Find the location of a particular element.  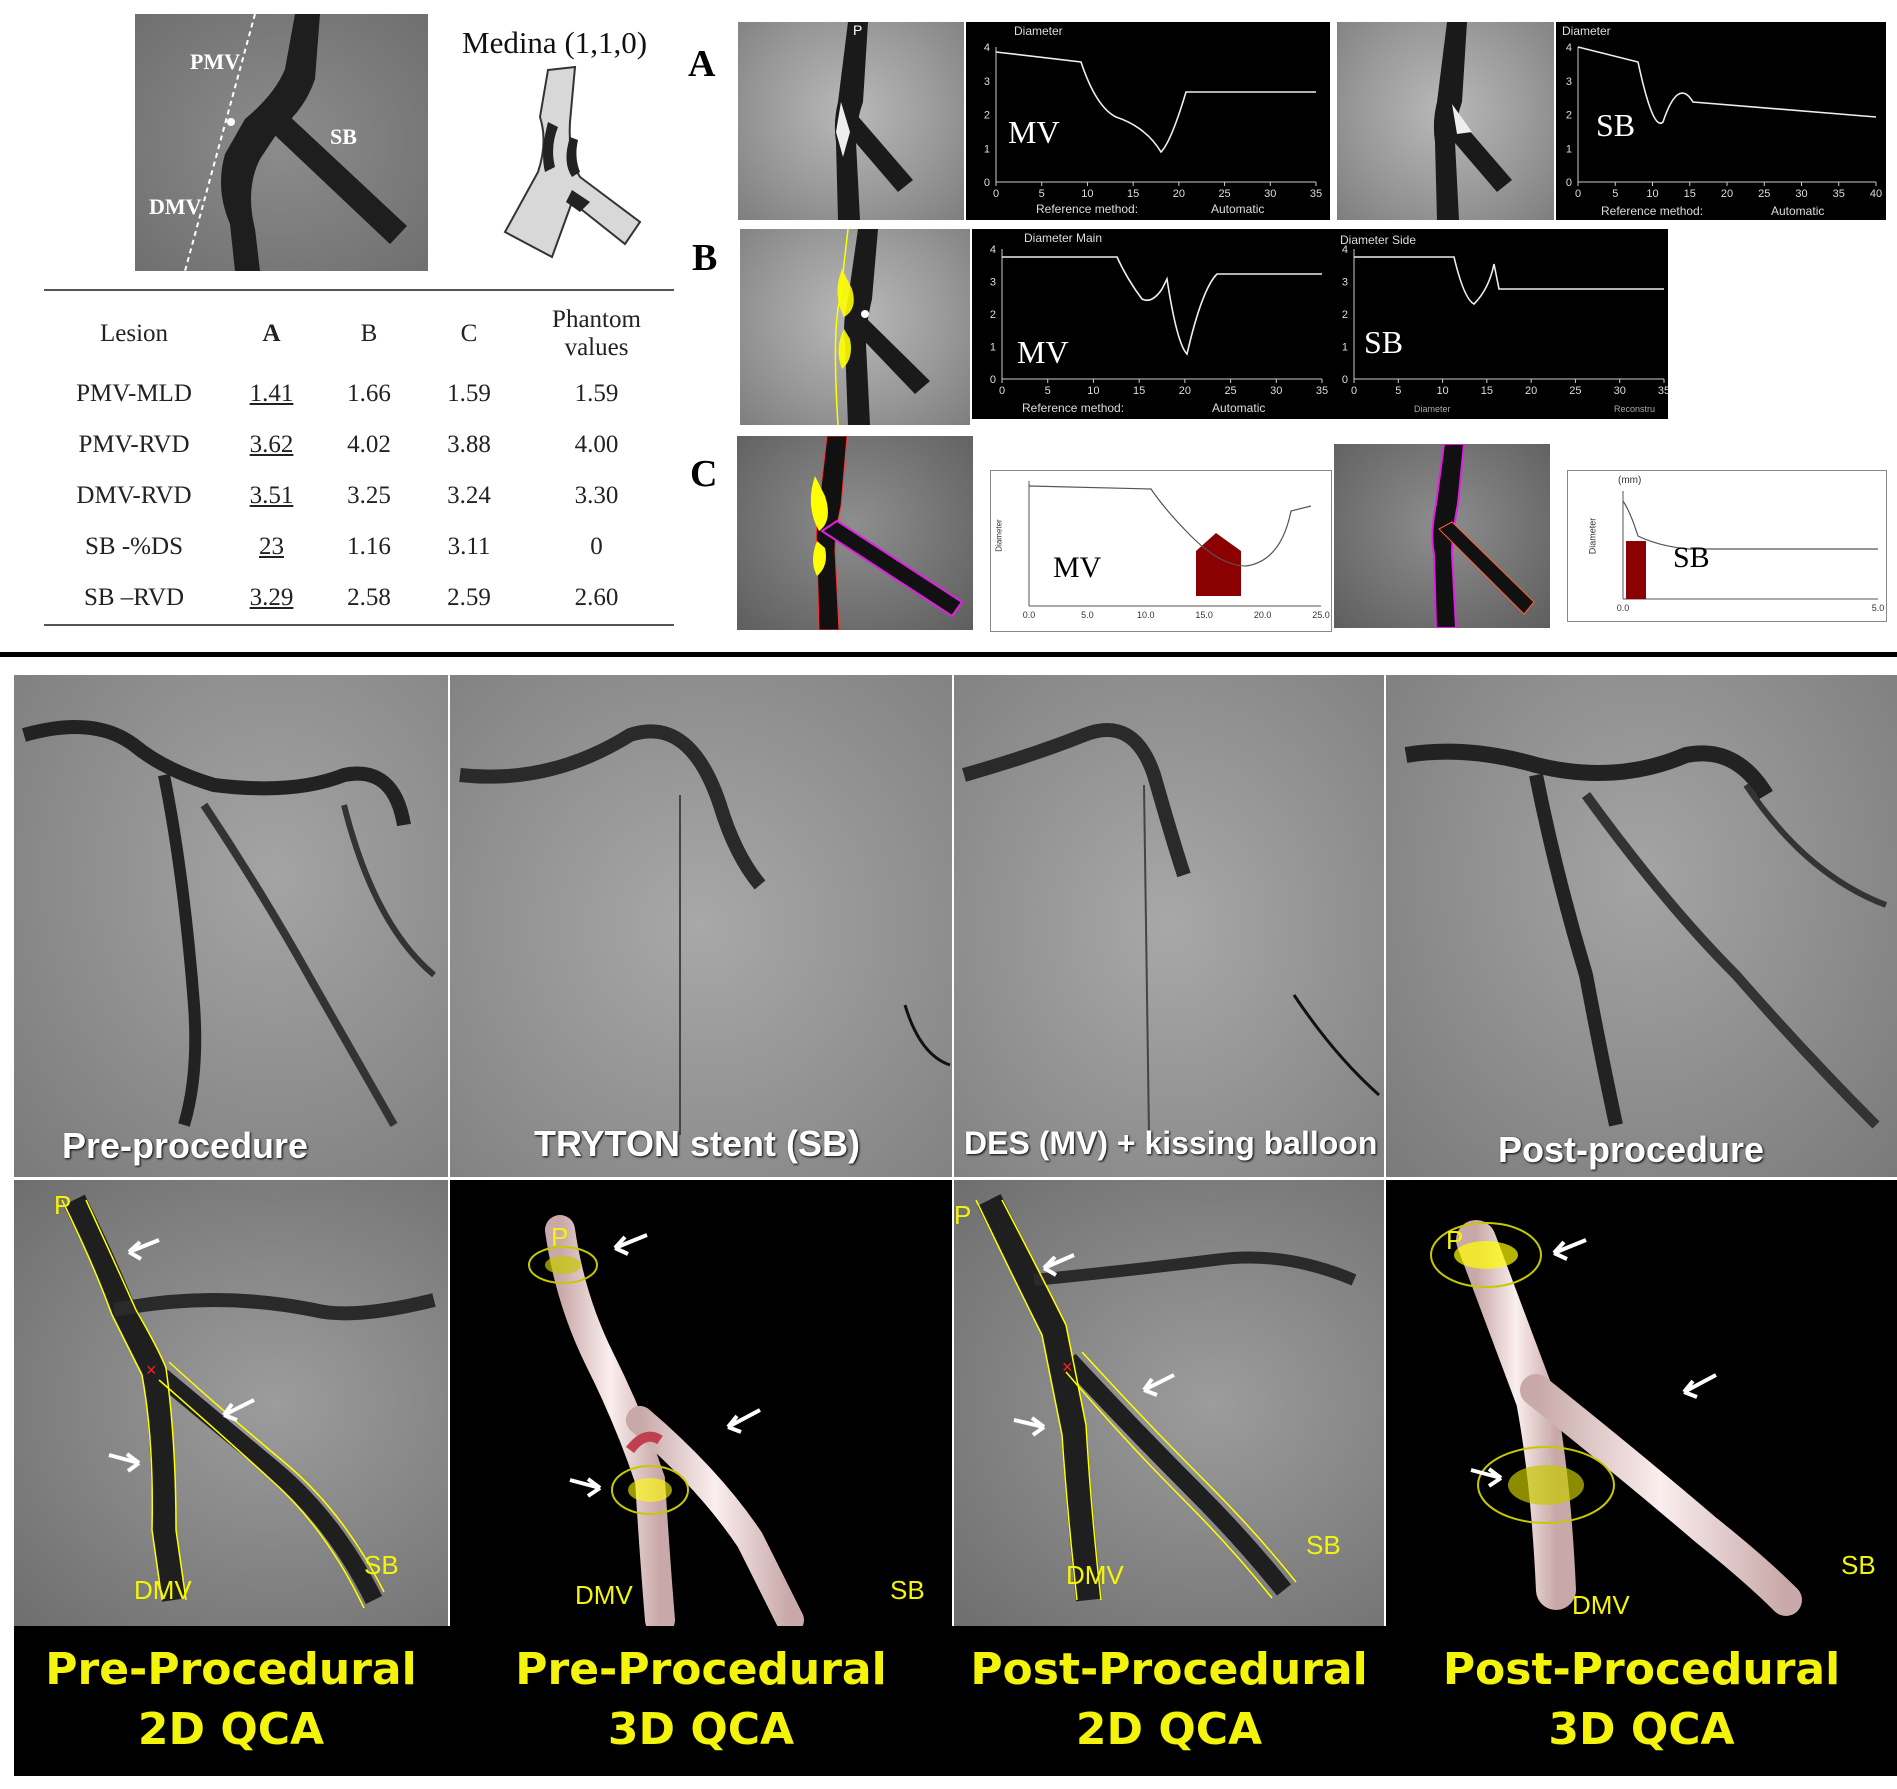

panel-b-angio is located at coordinates (855, 327).